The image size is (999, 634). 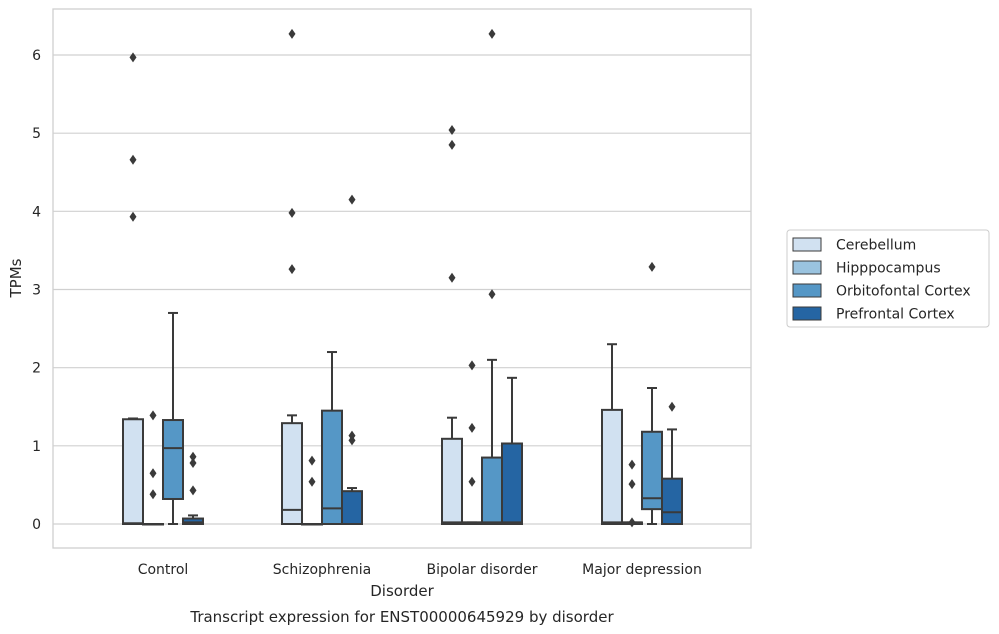 What do you see at coordinates (876, 246) in the screenshot?
I see `legend-label: Cerebellum` at bounding box center [876, 246].